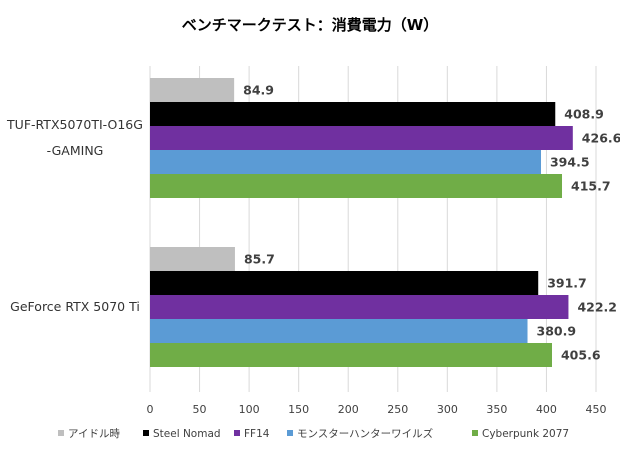 The width and height of the screenshot is (620, 450). Describe the element at coordinates (200, 409) in the screenshot. I see `x-tick-label: 50` at that location.